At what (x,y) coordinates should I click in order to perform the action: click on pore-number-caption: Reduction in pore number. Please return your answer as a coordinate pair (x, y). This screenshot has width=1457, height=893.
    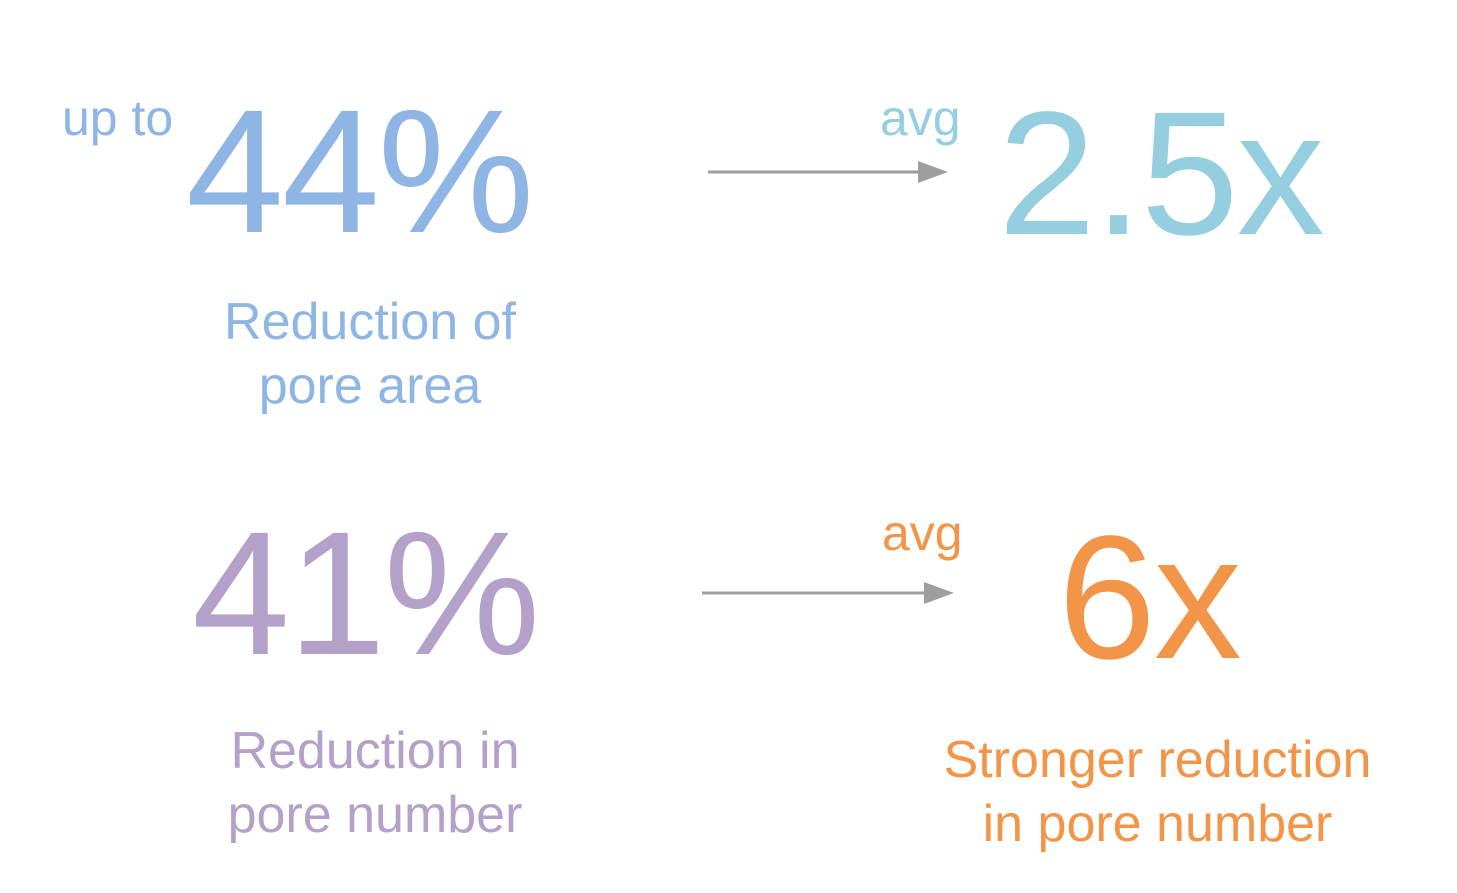
    Looking at the image, I should click on (375, 783).